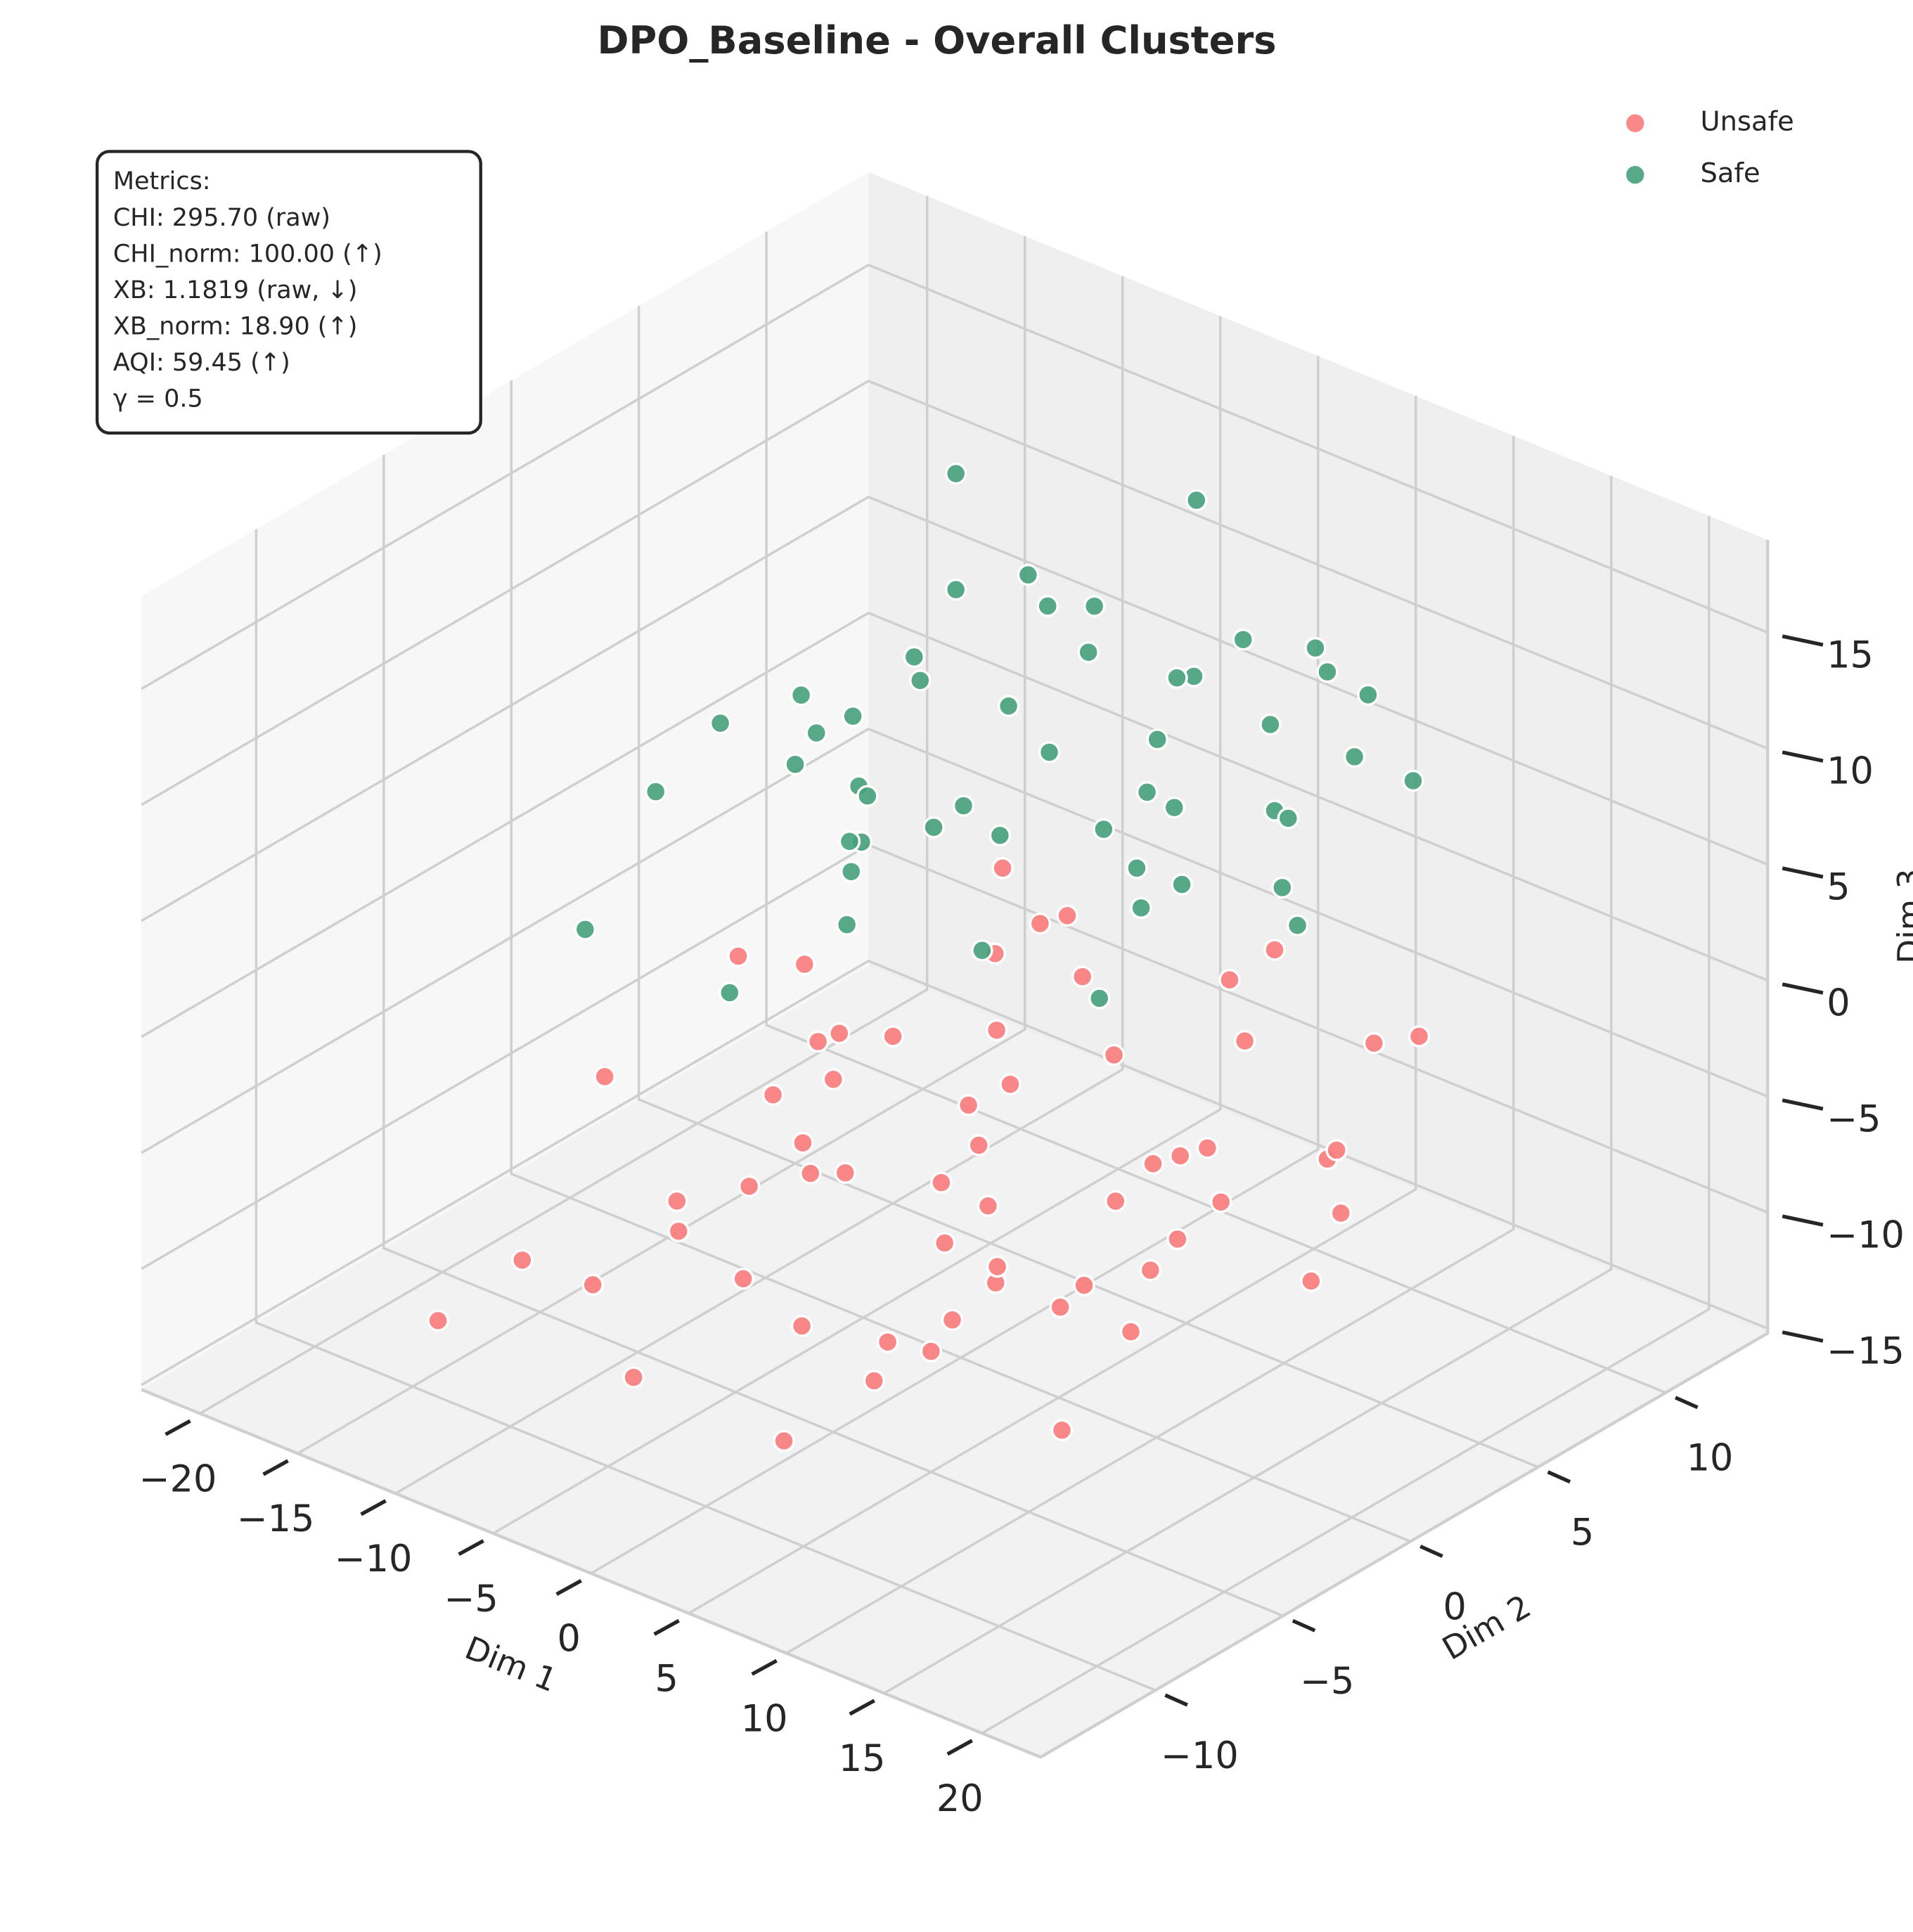  Describe the element at coordinates (666, 1679) in the screenshot. I see `x-tick-label: 5` at that location.